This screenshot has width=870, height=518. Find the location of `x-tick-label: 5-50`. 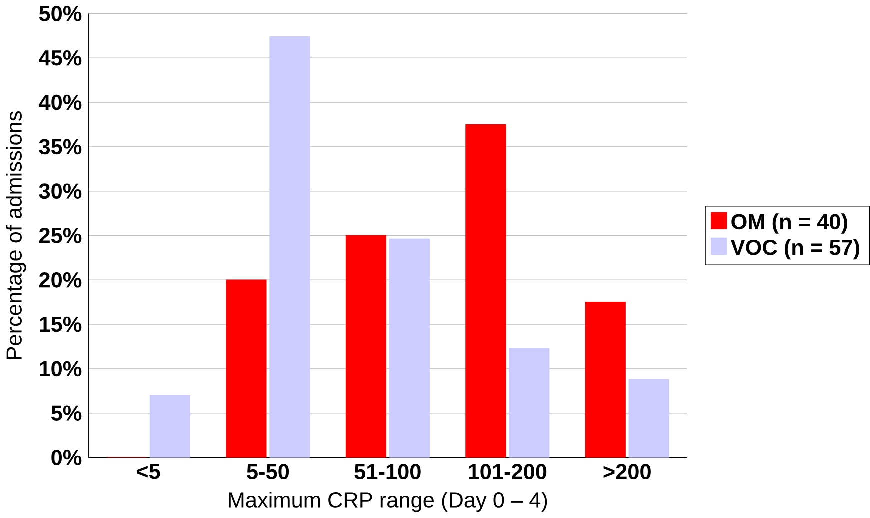

x-tick-label: 5-50 is located at coordinates (268, 472).